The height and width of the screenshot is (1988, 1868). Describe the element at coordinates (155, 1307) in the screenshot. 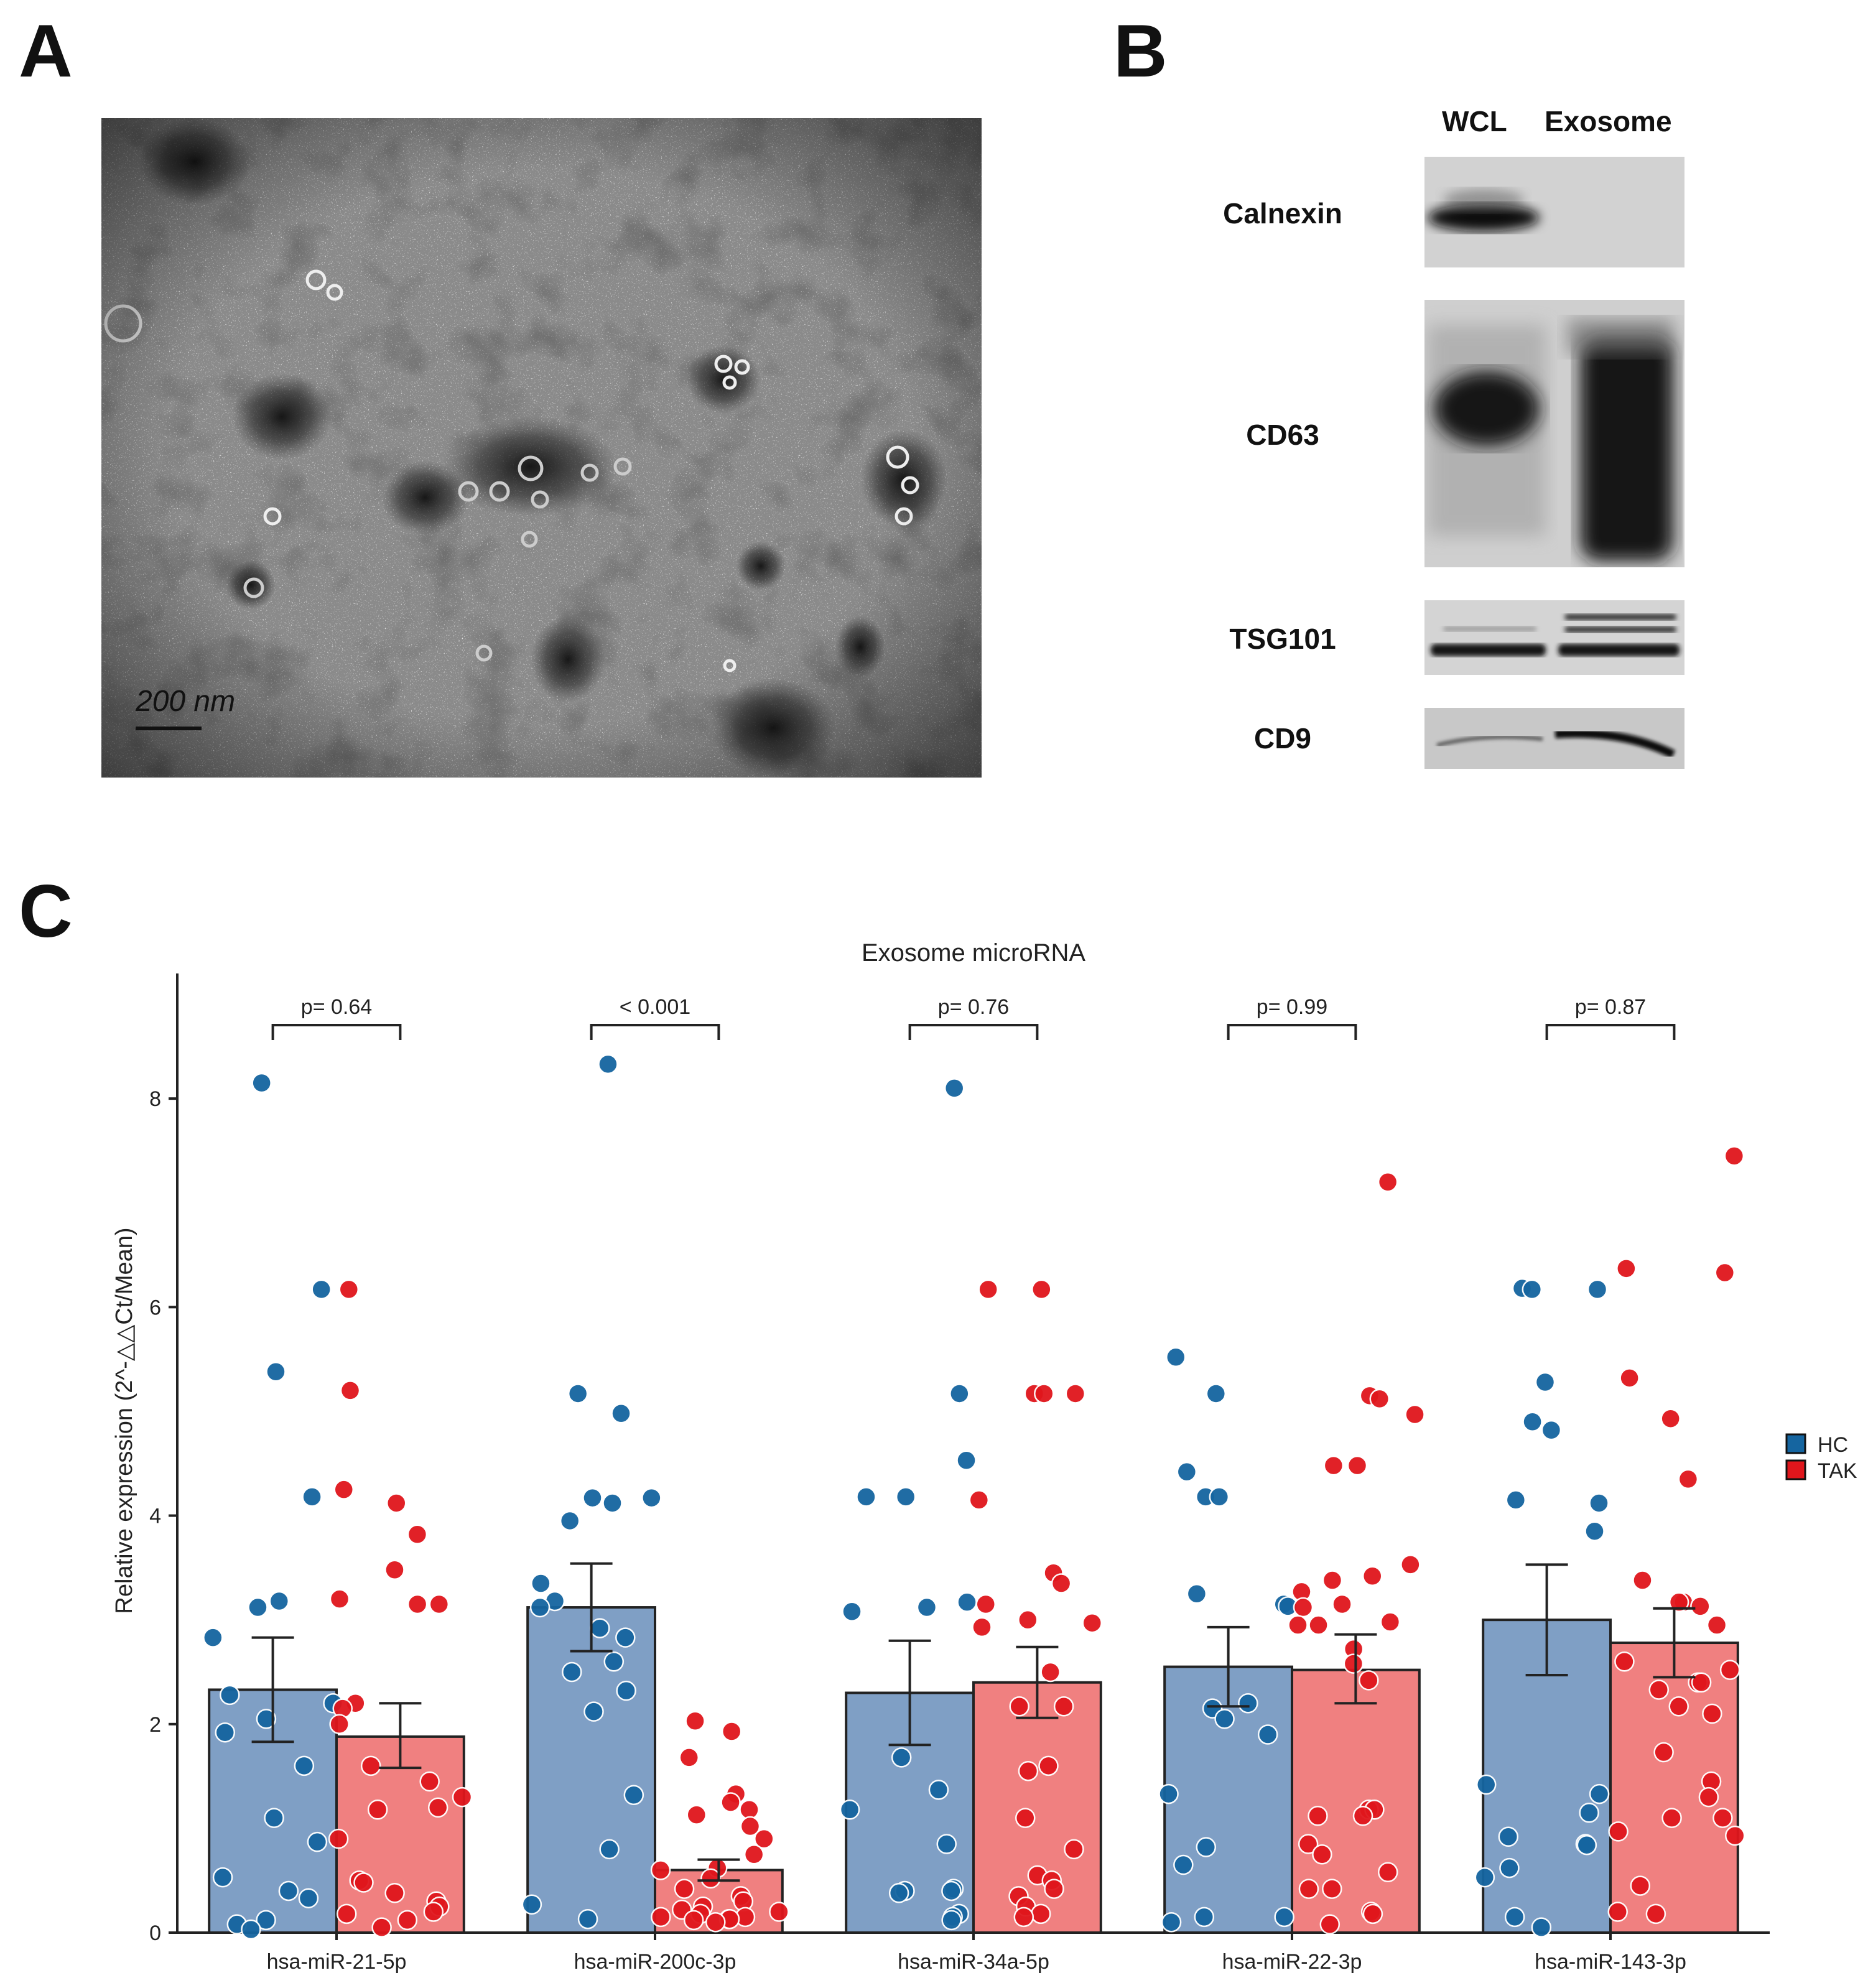

I see `y-tick-label: 6` at that location.